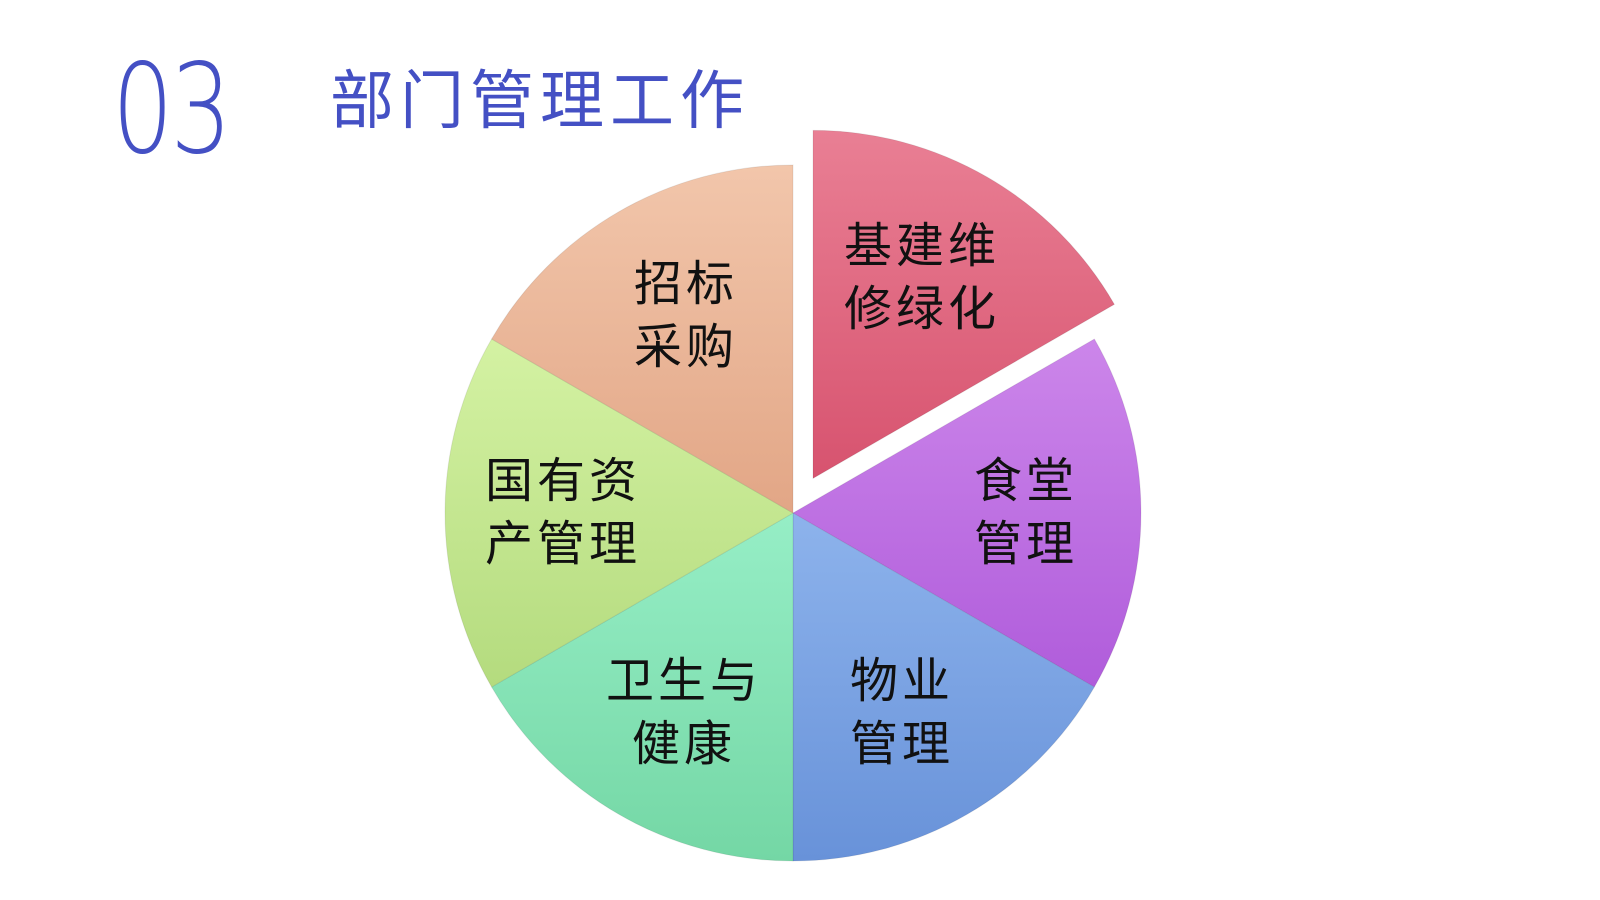  What do you see at coordinates (922, 278) in the screenshot?
I see `slice-label-construction: 基建维 修绿化` at bounding box center [922, 278].